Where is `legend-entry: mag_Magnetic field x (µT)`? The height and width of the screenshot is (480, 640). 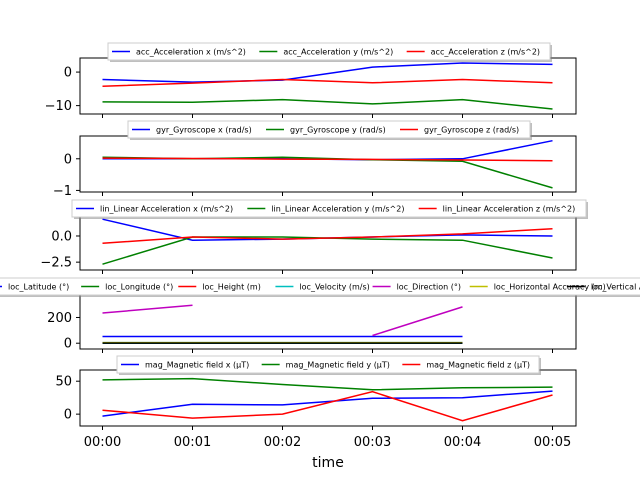
legend-entry: mag_Magnetic field x (µT) is located at coordinates (197, 365).